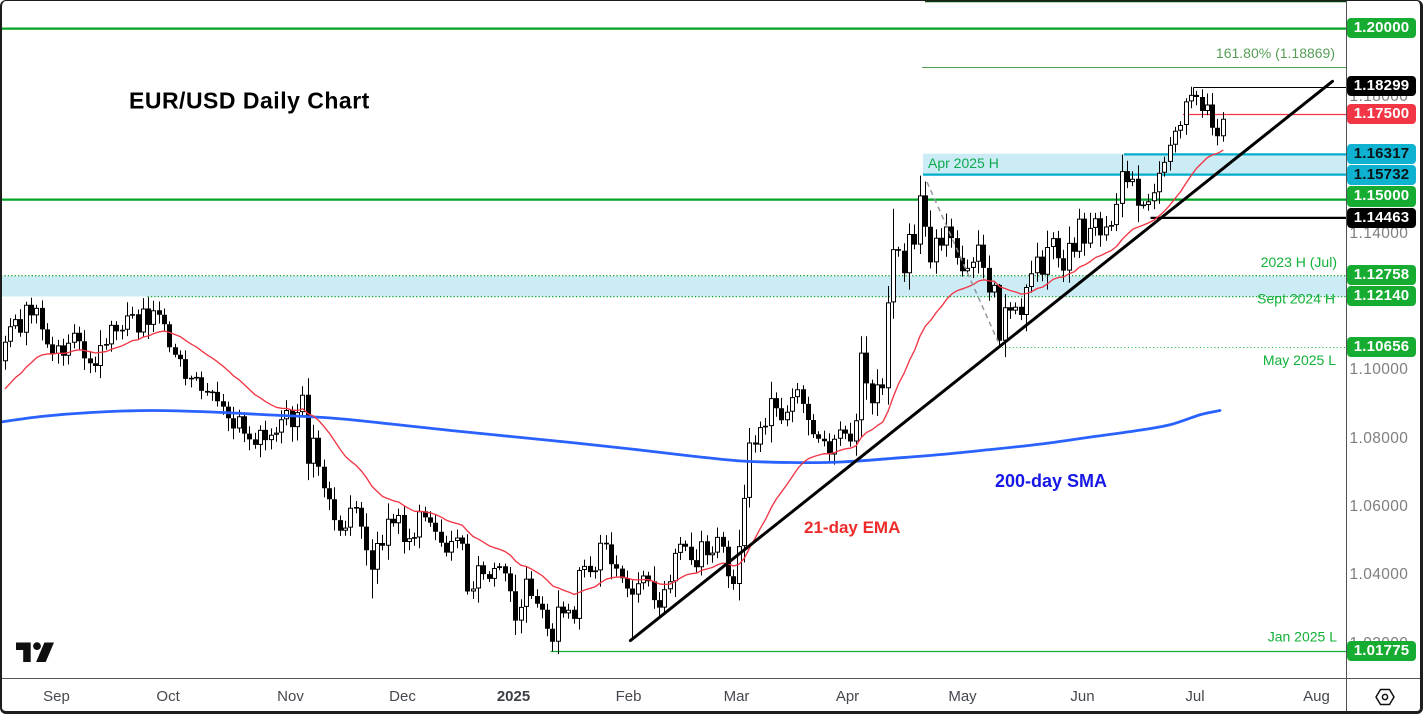 The width and height of the screenshot is (1423, 714). Describe the element at coordinates (1298, 360) in the screenshot. I see `svg-text: May 2025 L` at that location.